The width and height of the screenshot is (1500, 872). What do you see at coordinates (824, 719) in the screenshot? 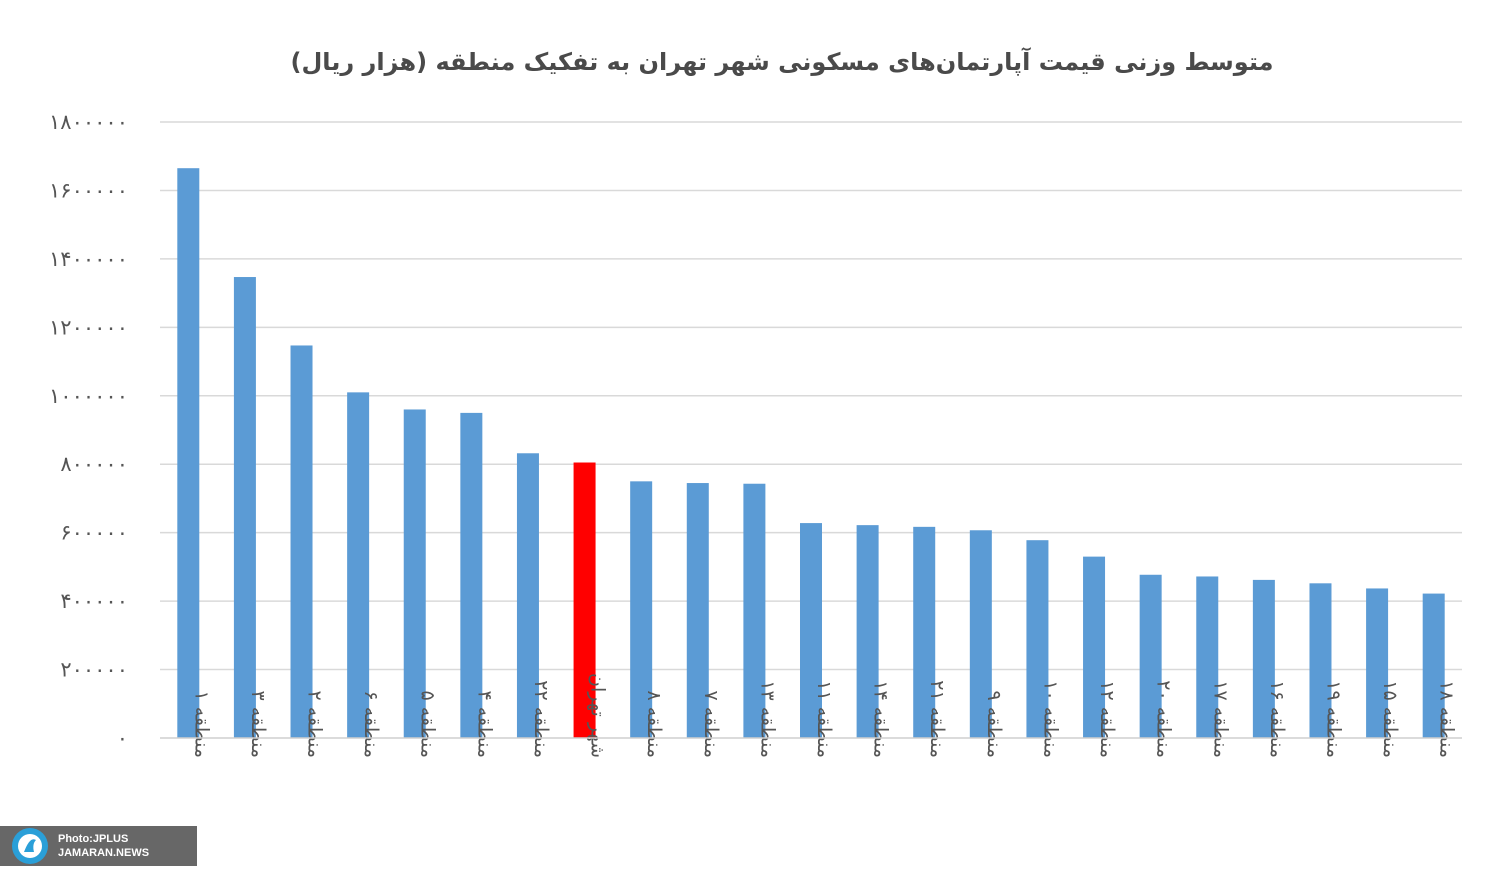
I see `x-tick-label: منطقه ۱۱` at bounding box center [824, 719].